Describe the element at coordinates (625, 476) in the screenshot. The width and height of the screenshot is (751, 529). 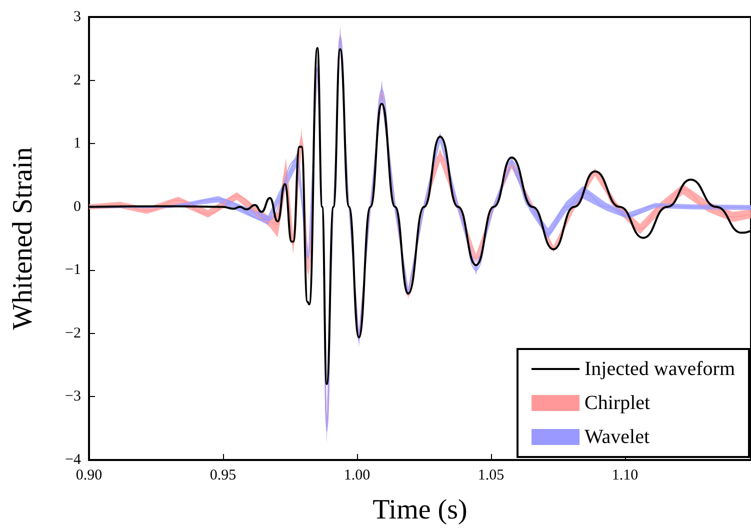
I see `x-tick-label: 1.10` at that location.